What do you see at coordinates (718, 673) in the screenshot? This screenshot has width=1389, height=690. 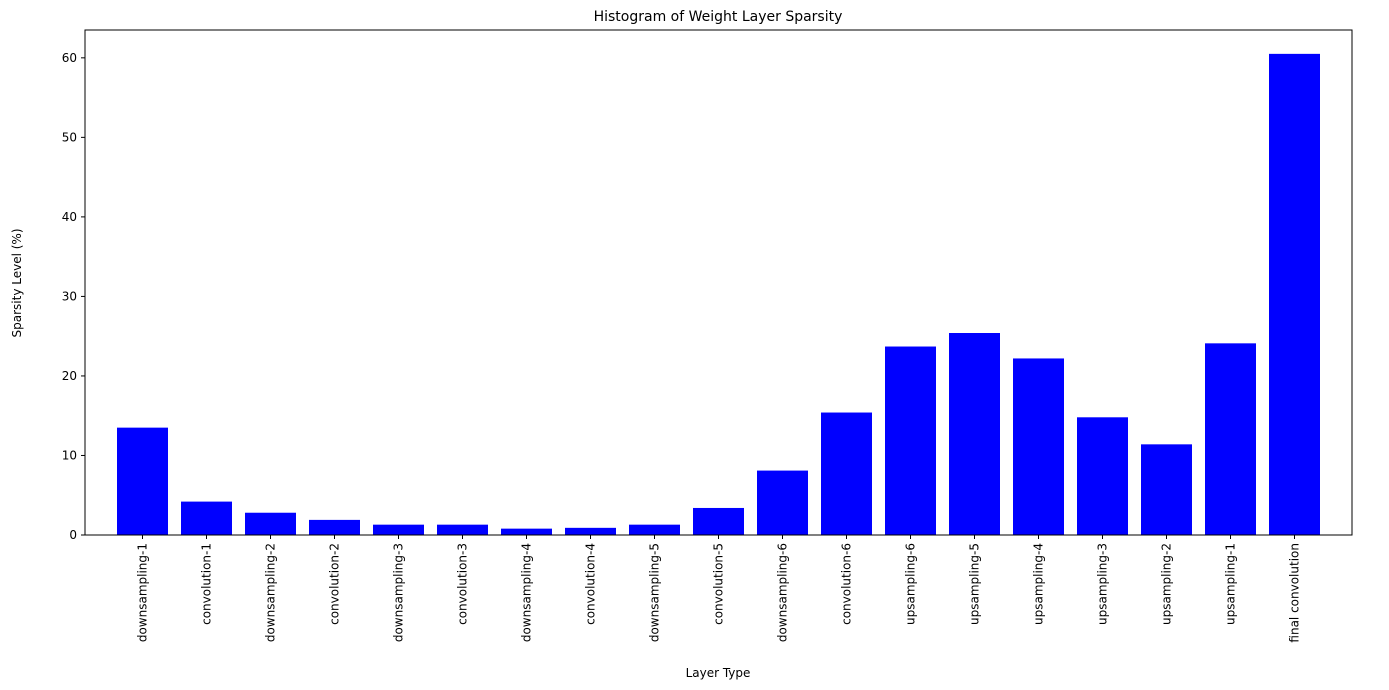 I see `x-axis-label: Layer Type` at bounding box center [718, 673].